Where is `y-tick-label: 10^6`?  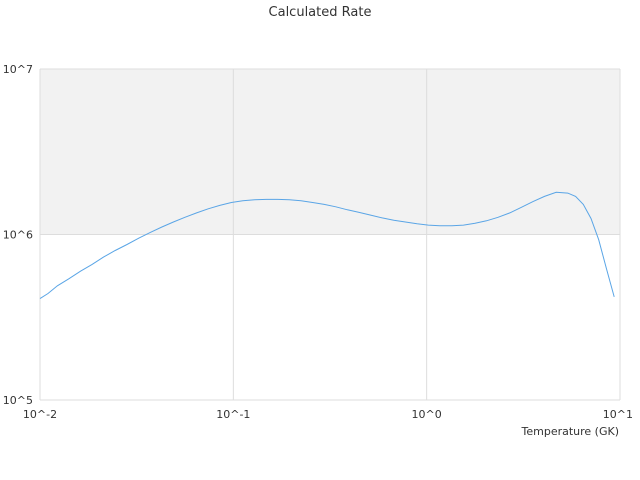
y-tick-label: 10^6 is located at coordinates (18, 235).